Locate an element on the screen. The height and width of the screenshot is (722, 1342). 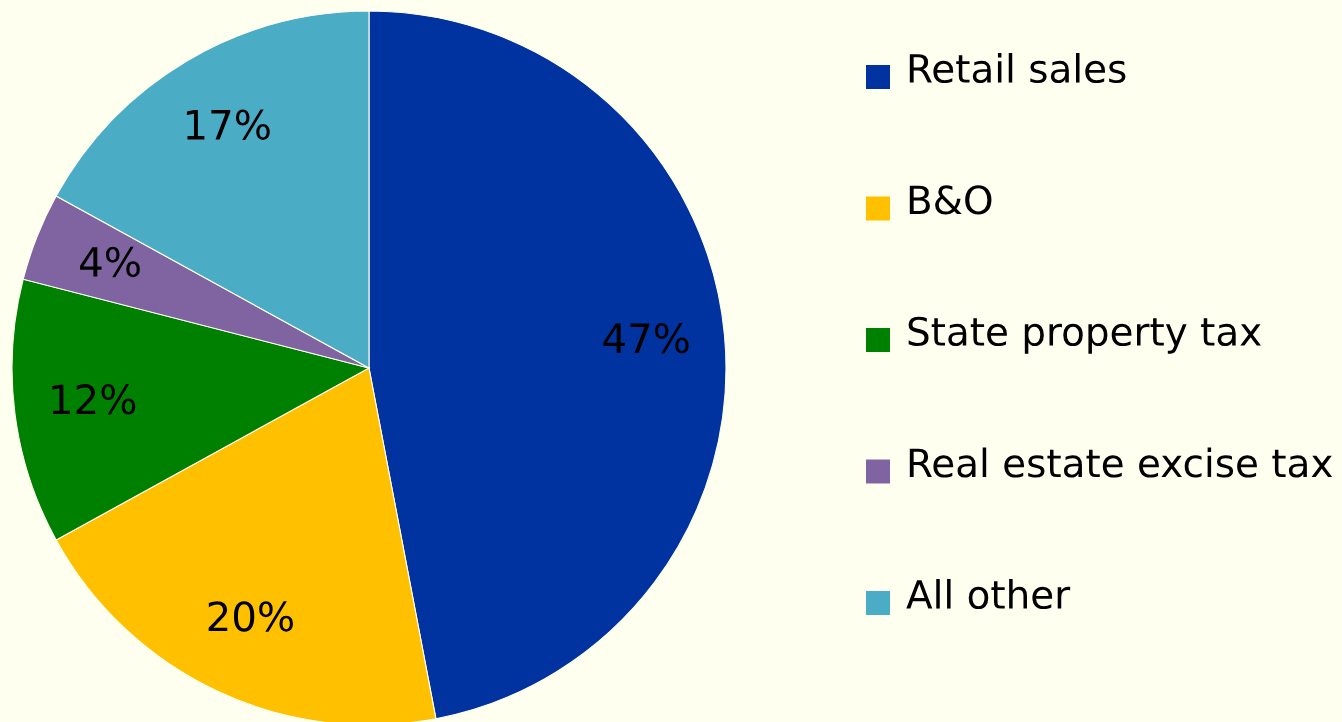
data-label: 47% is located at coordinates (646, 338).